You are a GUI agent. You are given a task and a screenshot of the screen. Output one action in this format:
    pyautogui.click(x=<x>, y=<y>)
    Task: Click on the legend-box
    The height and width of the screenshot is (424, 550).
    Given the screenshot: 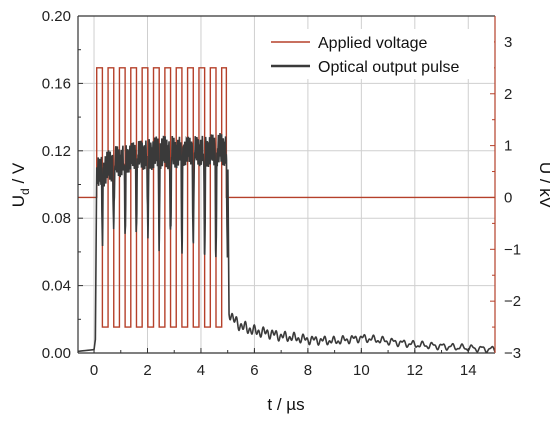 What is the action you would take?
    pyautogui.click(x=378, y=54)
    